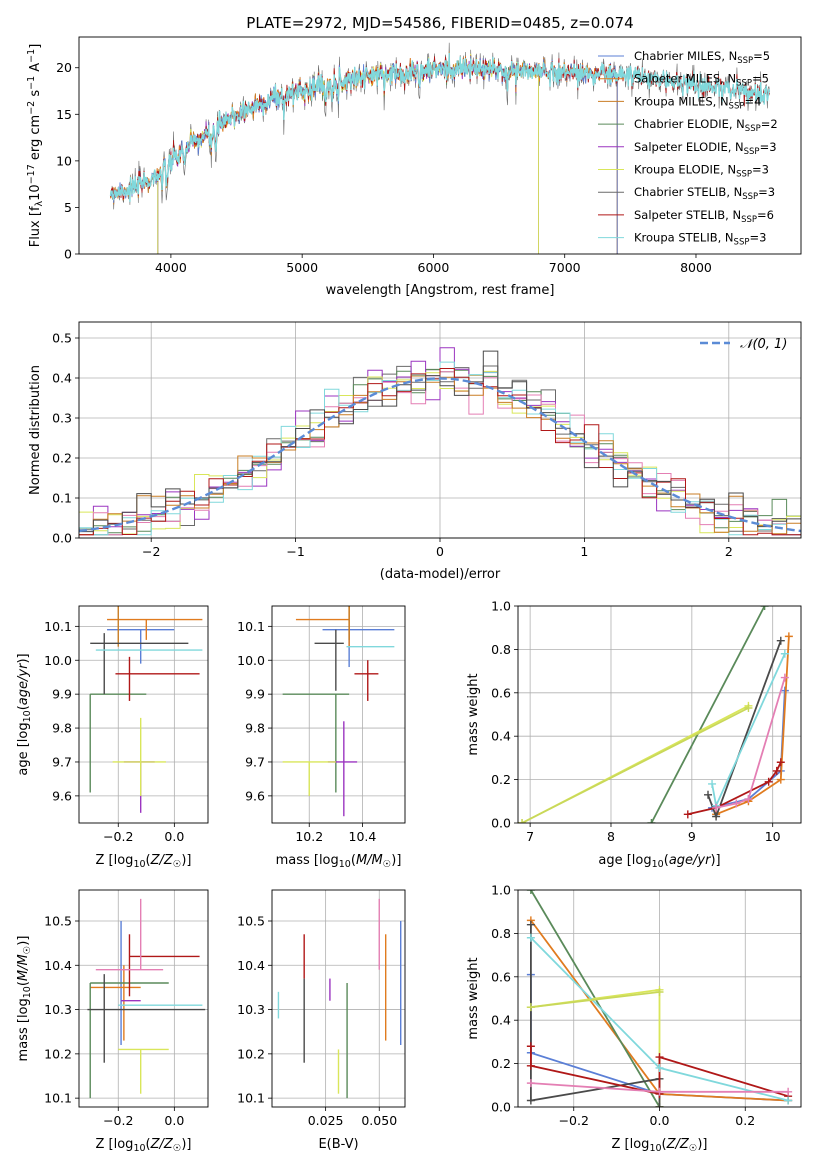  What do you see at coordinates (64, 160) in the screenshot?
I see `spectrum-ytick-label: 10` at bounding box center [64, 160].